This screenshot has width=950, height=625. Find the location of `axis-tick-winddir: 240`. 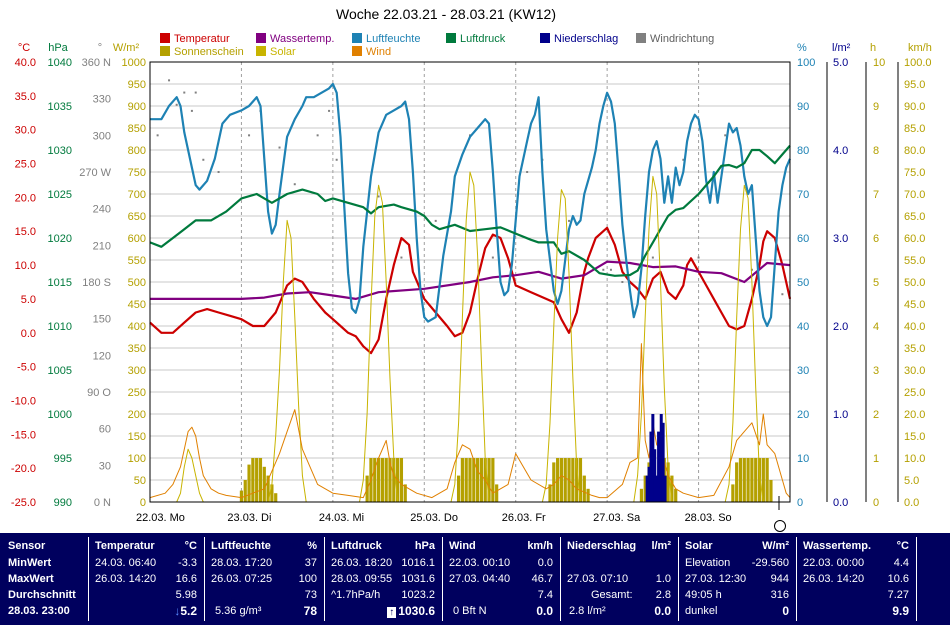

axis-tick-winddir: 240 is located at coordinates (102, 210).